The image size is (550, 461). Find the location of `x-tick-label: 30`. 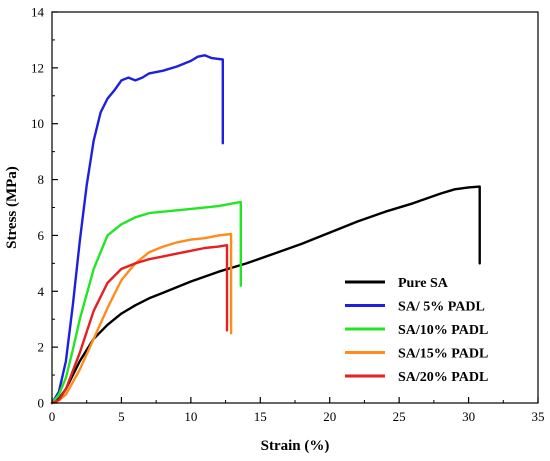

x-tick-label: 30 is located at coordinates (468, 416).